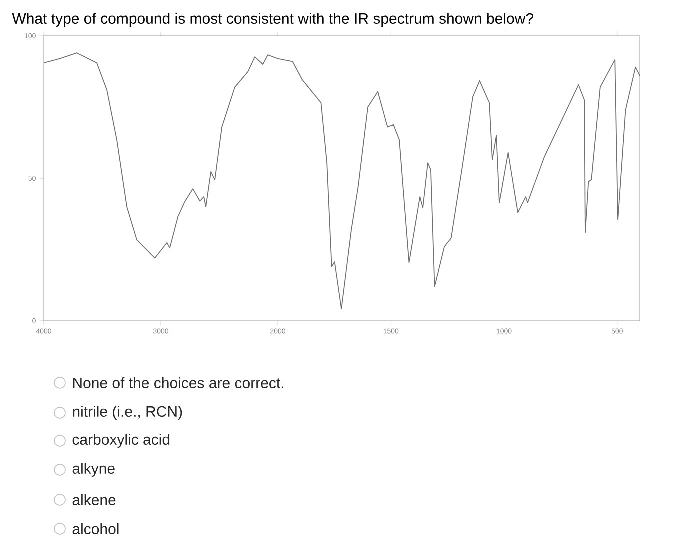  I want to click on text: nitrile (i.e., RCN), so click(127, 413).